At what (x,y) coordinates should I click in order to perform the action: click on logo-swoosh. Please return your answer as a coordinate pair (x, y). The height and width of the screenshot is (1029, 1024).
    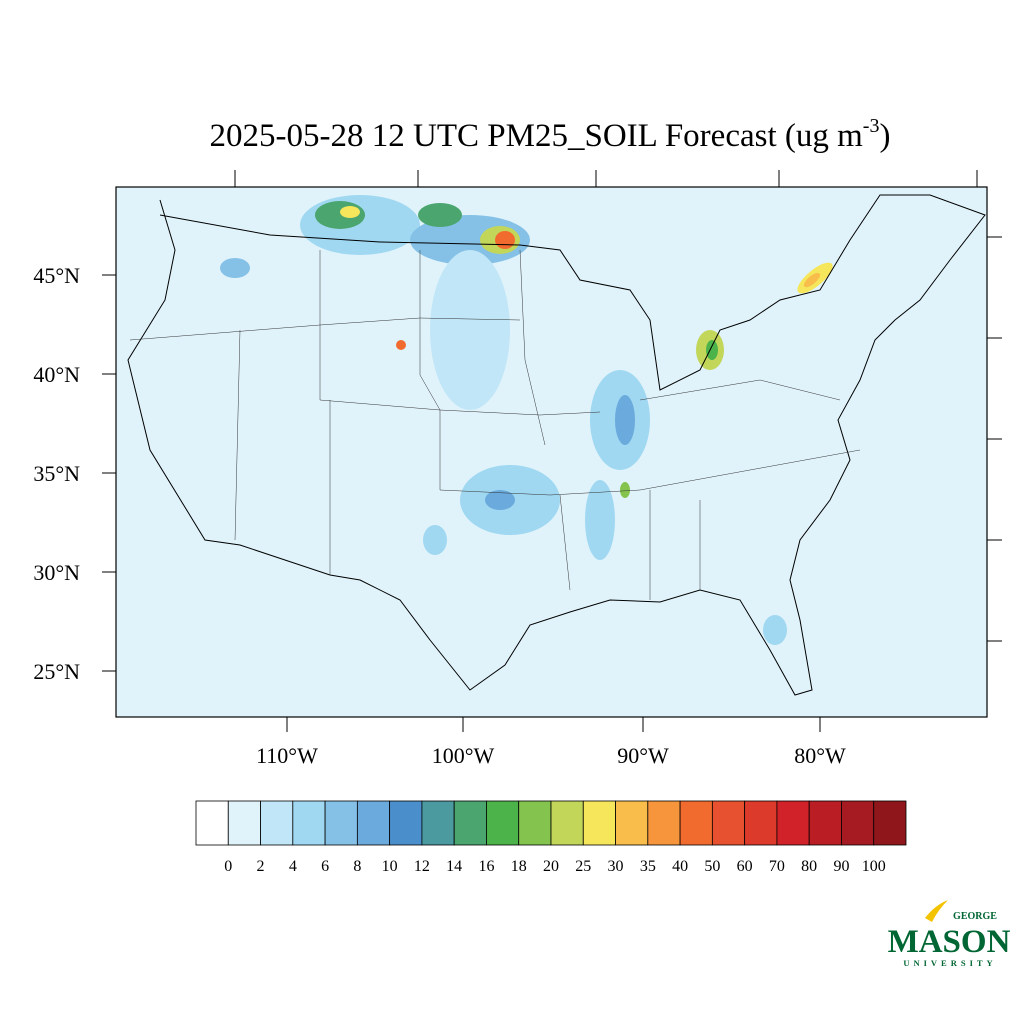
    Looking at the image, I should click on (936, 911).